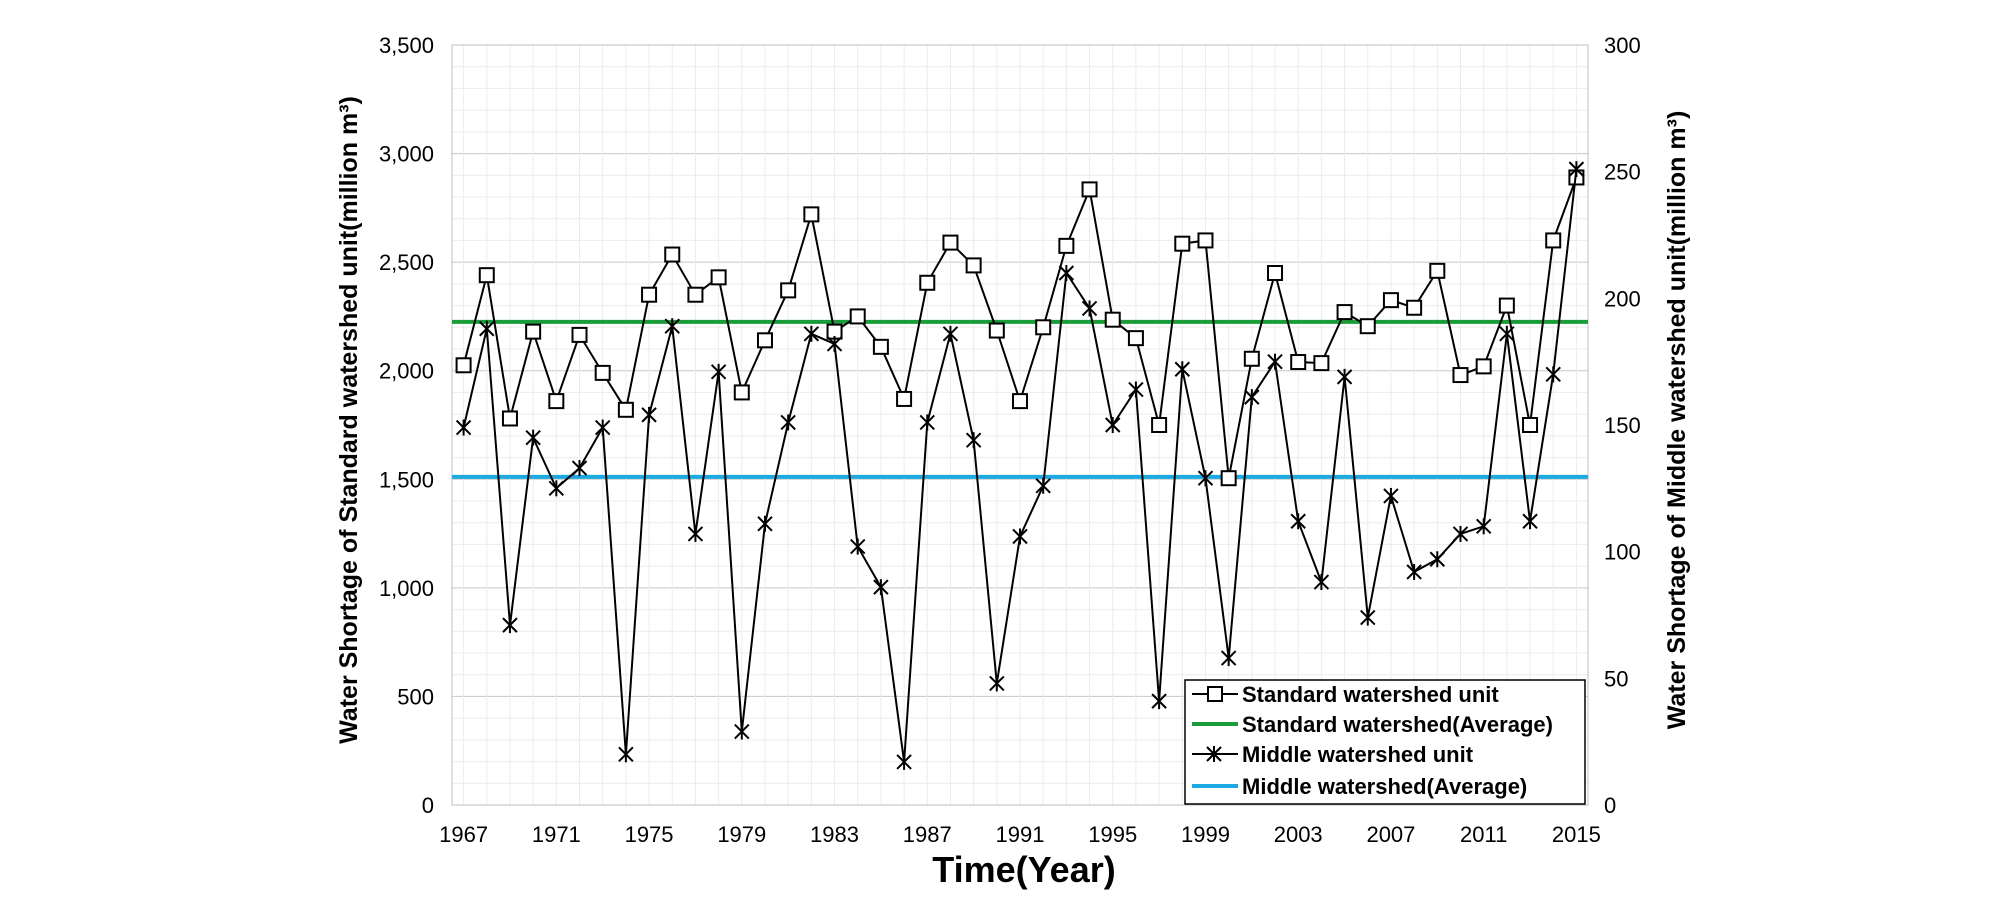 Image resolution: width=2008 pixels, height=917 pixels. Describe the element at coordinates (406, 262) in the screenshot. I see `left-tick-label: 2,500` at that location.